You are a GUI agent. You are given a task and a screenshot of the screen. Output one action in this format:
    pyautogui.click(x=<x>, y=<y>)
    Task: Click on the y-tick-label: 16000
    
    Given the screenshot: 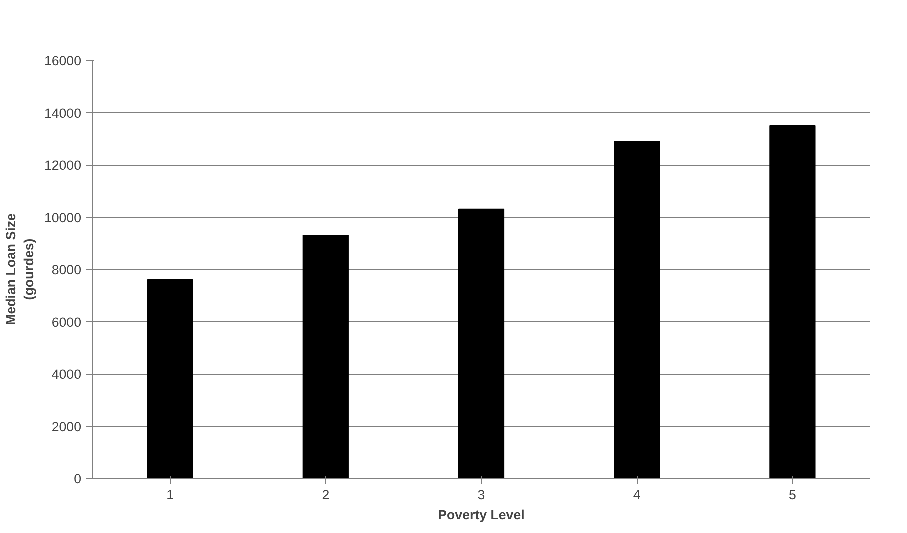 What is the action you would take?
    pyautogui.click(x=63, y=61)
    